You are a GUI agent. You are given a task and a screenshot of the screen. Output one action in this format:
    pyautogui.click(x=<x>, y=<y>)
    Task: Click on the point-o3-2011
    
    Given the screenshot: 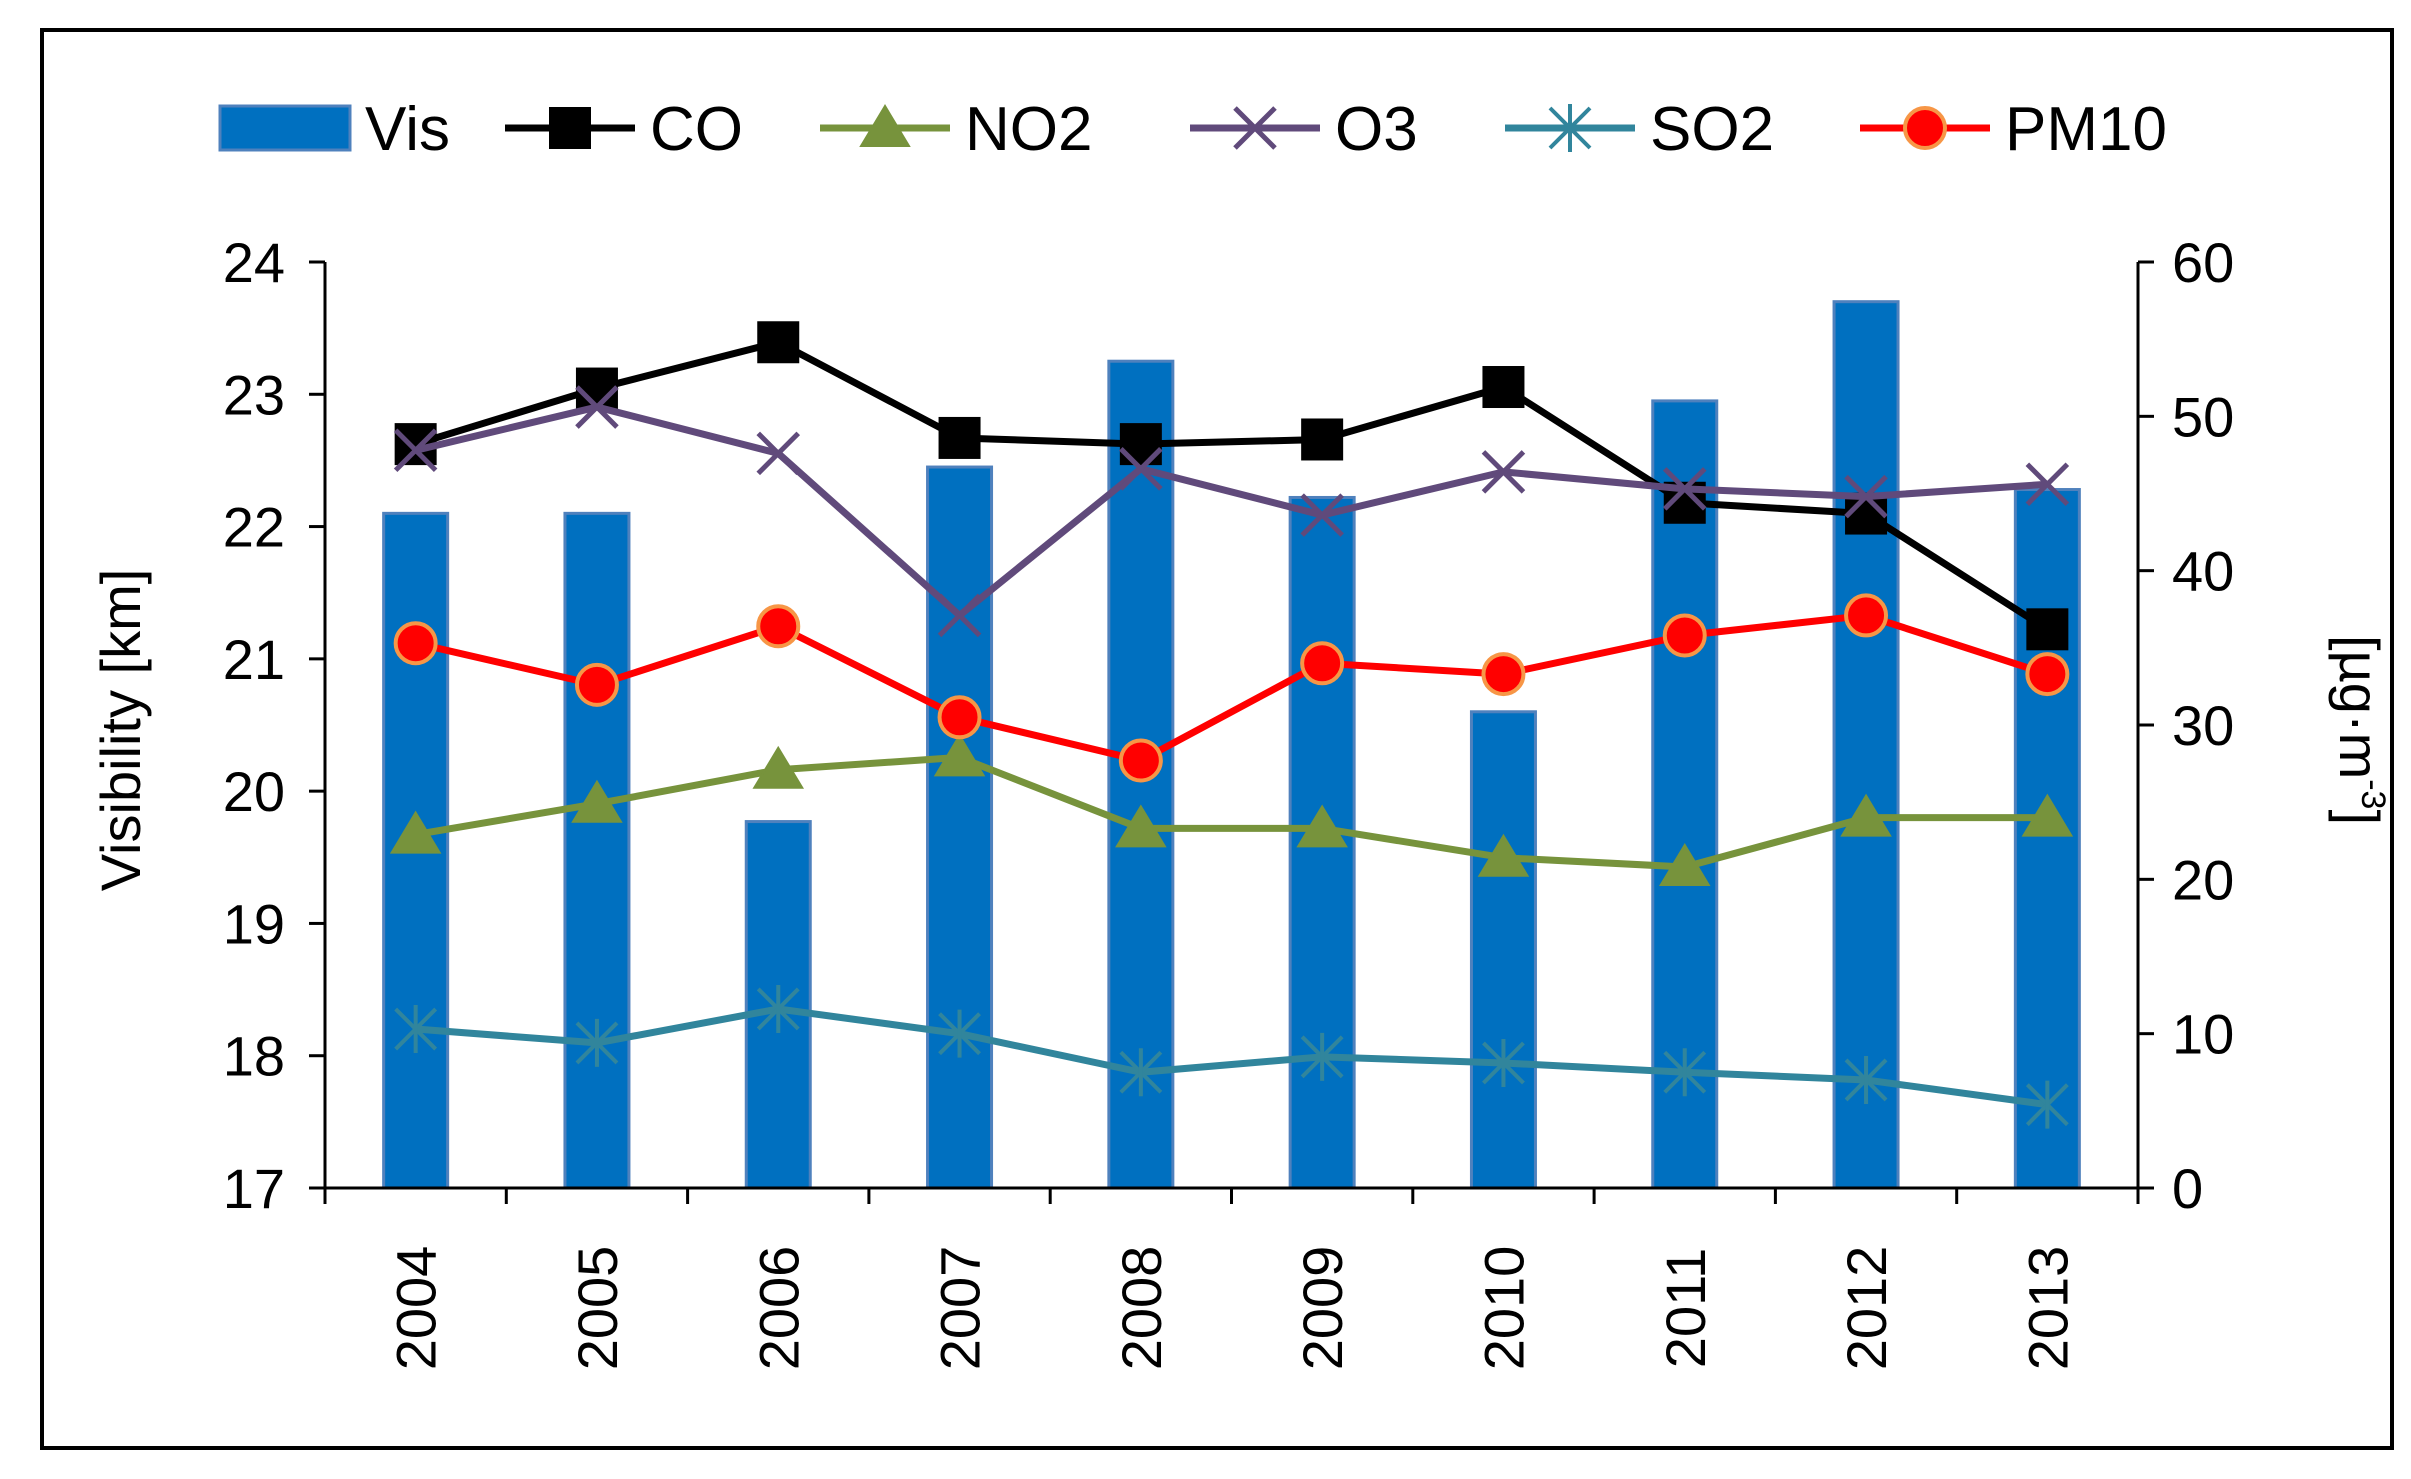 What is the action you would take?
    pyautogui.click(x=1684, y=489)
    